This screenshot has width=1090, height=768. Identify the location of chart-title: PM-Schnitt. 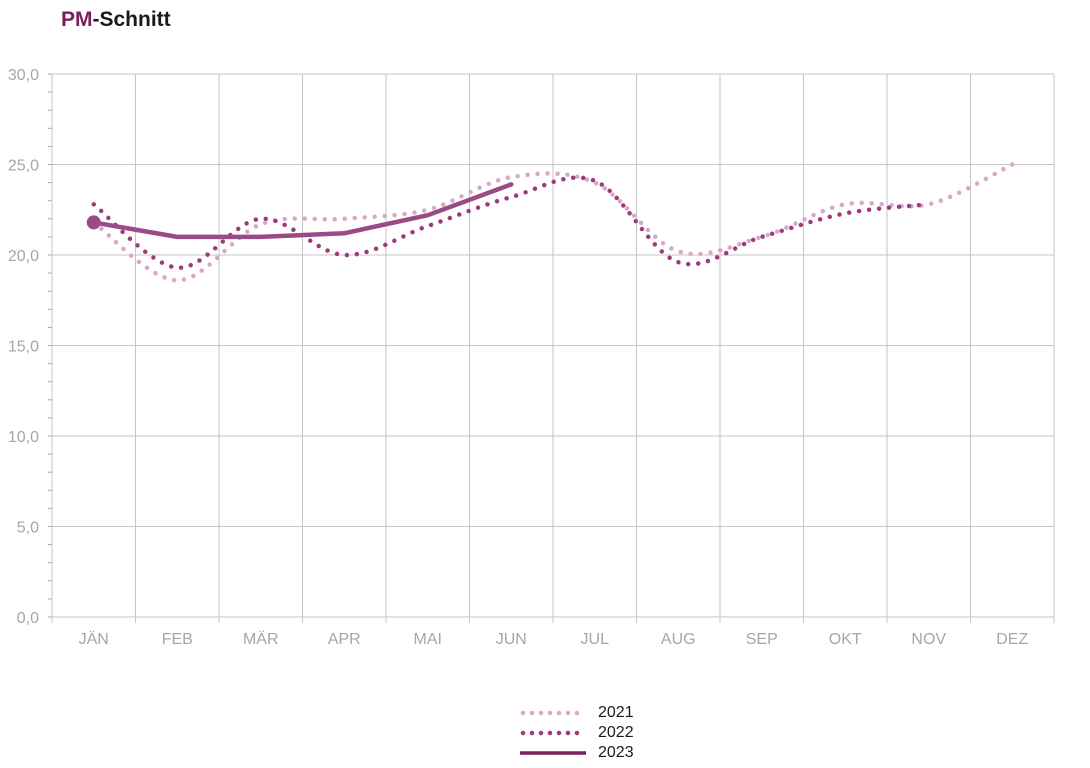
(116, 20).